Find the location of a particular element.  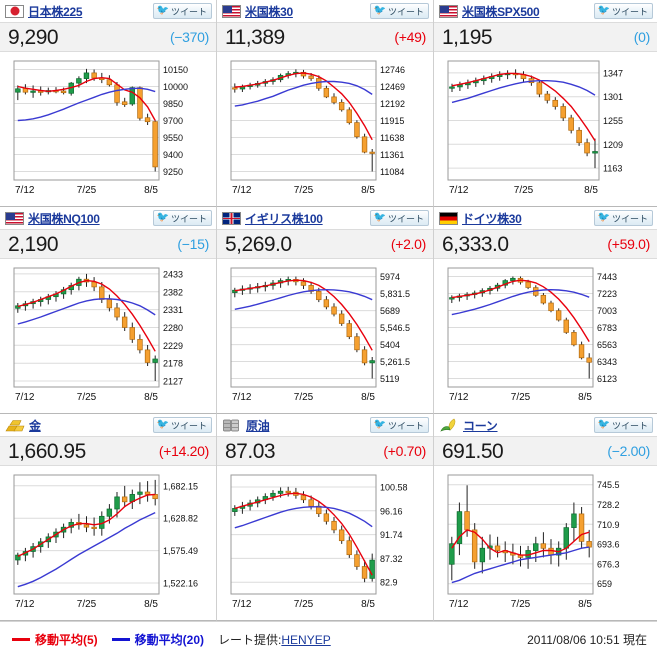

timestamp: 2011/08/06 10:51 現在 is located at coordinates (587, 640).